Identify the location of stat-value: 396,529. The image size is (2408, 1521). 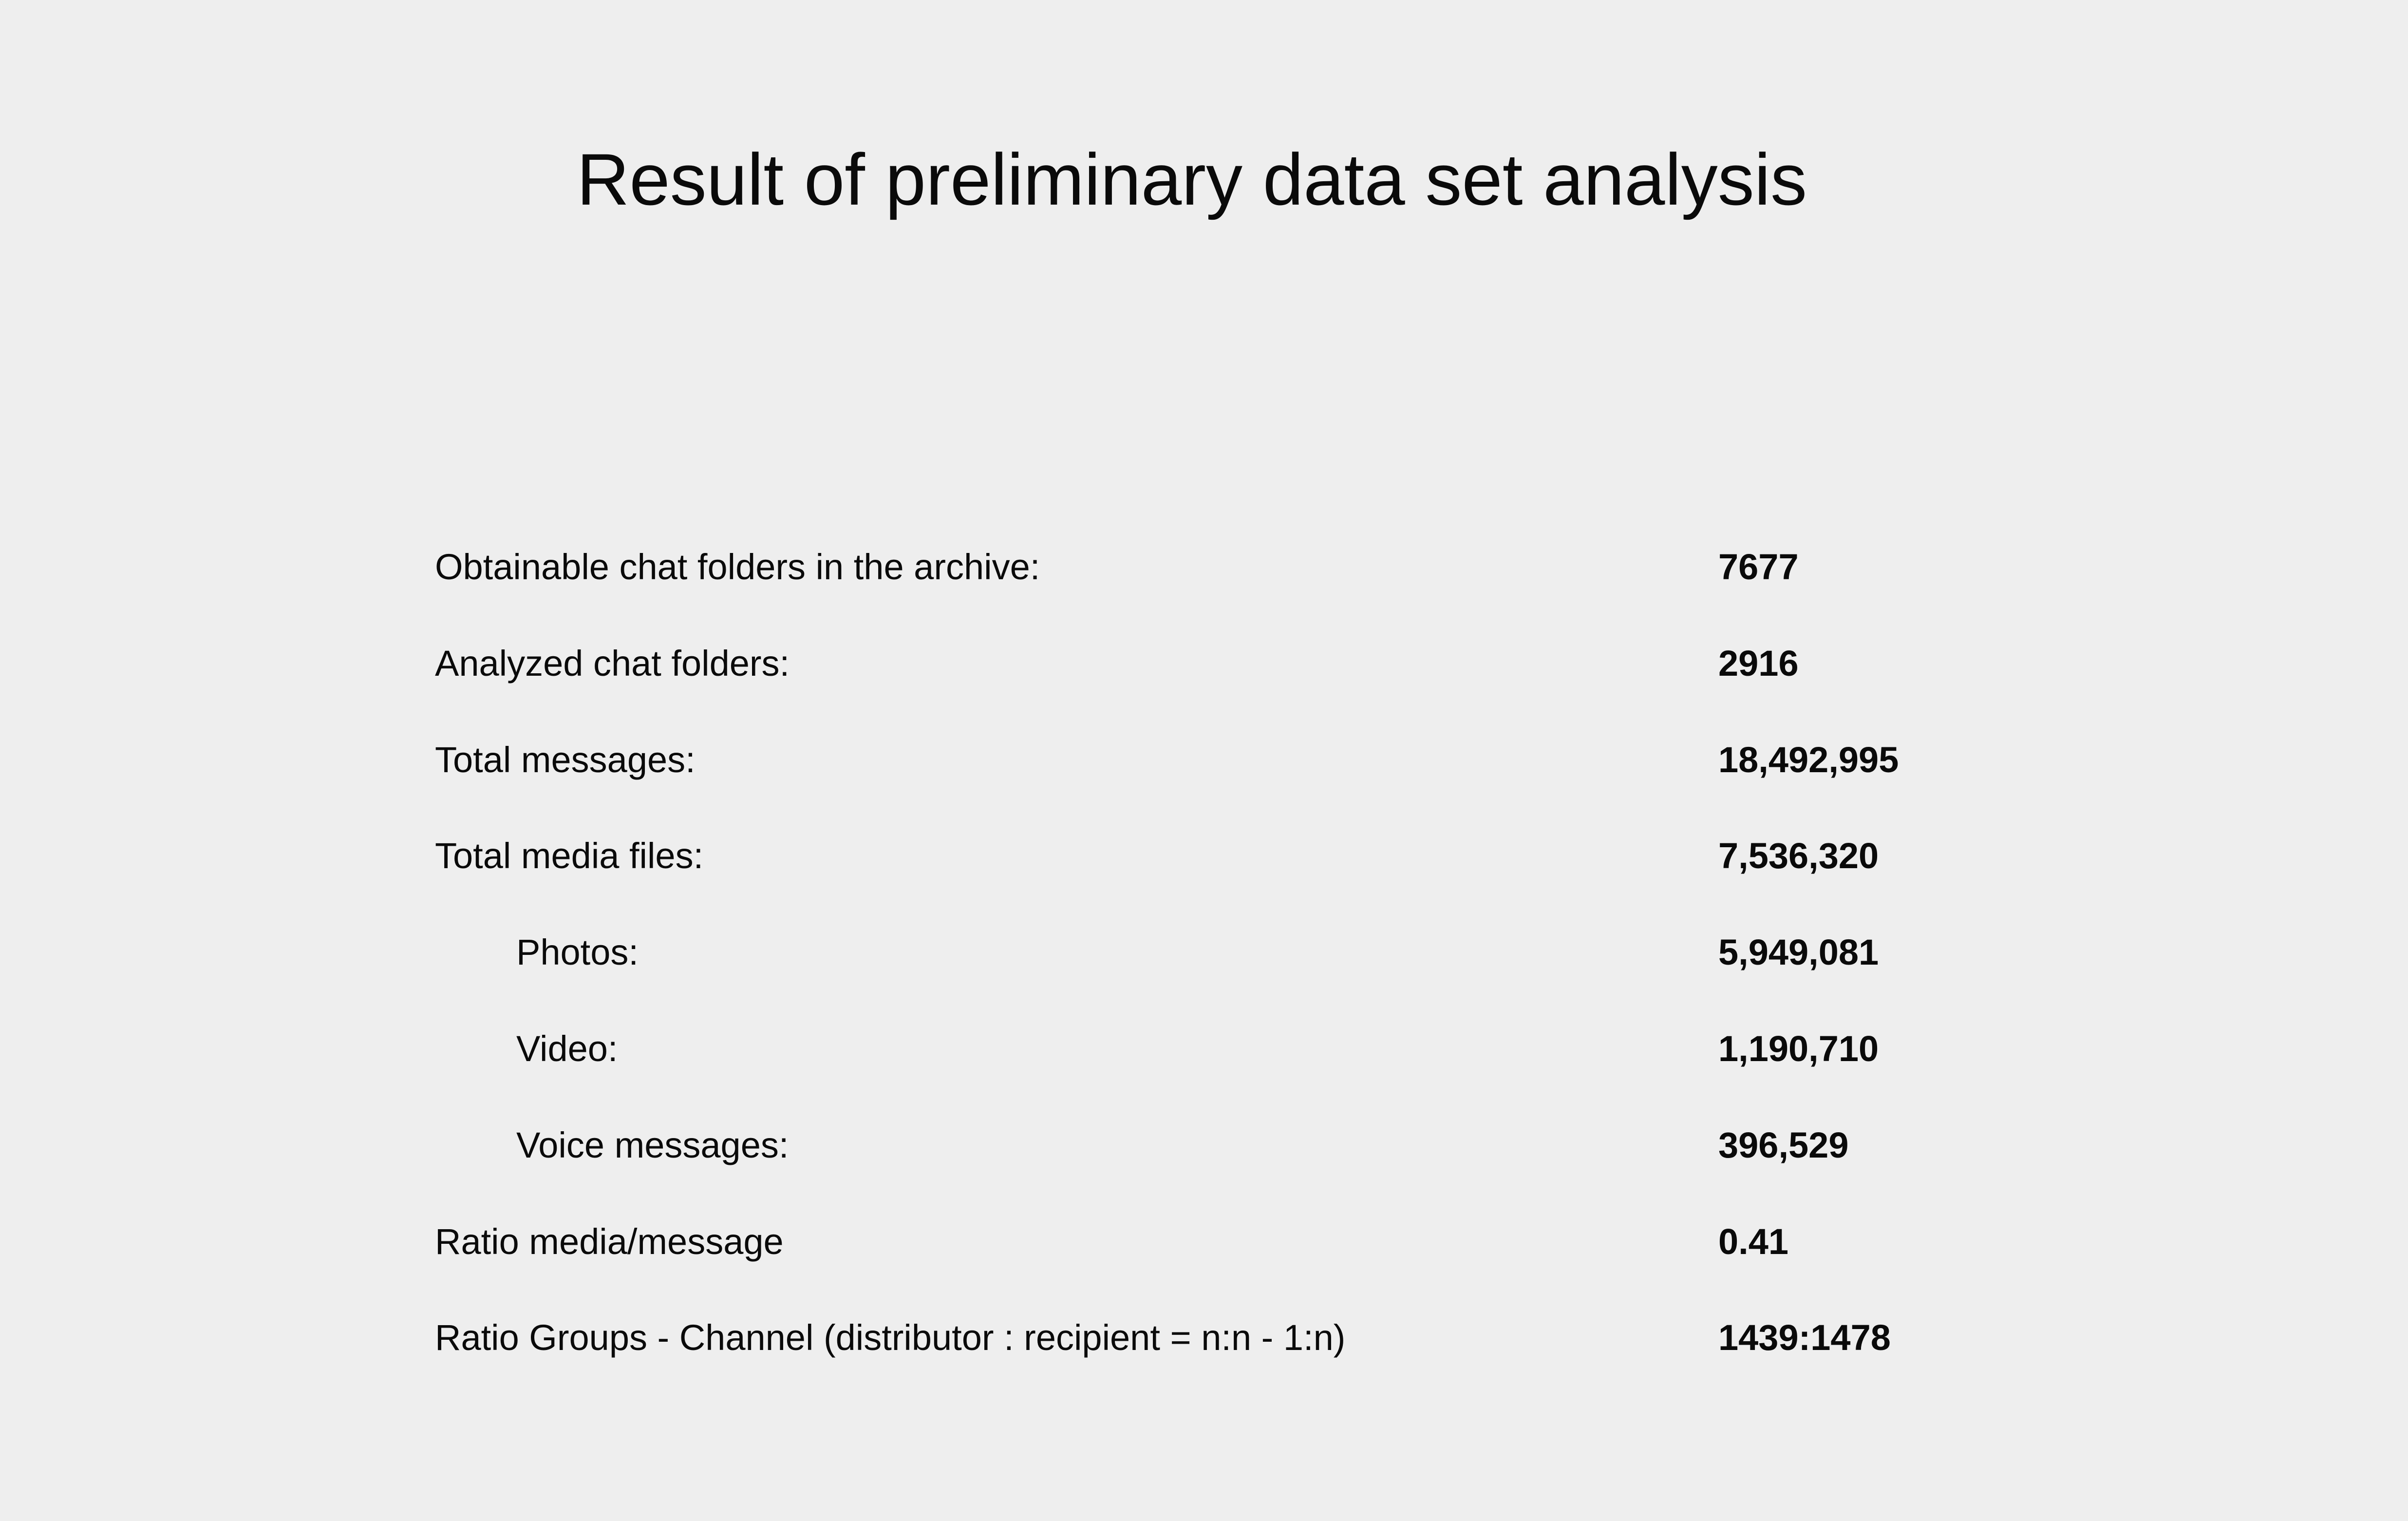
(1783, 1145).